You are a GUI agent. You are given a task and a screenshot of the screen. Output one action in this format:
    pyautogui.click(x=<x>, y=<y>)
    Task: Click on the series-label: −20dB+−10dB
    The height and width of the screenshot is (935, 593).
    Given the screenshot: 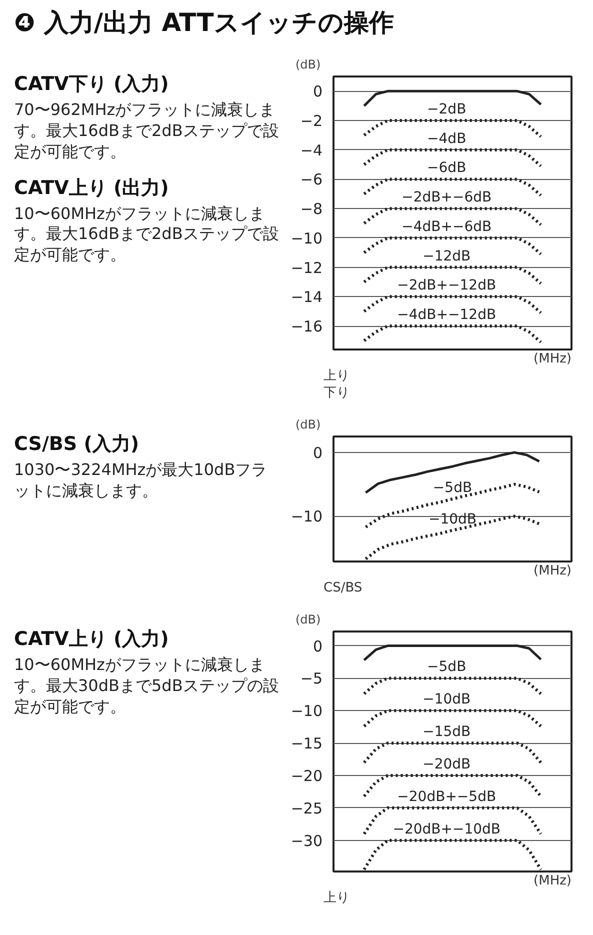 What is the action you would take?
    pyautogui.click(x=446, y=829)
    